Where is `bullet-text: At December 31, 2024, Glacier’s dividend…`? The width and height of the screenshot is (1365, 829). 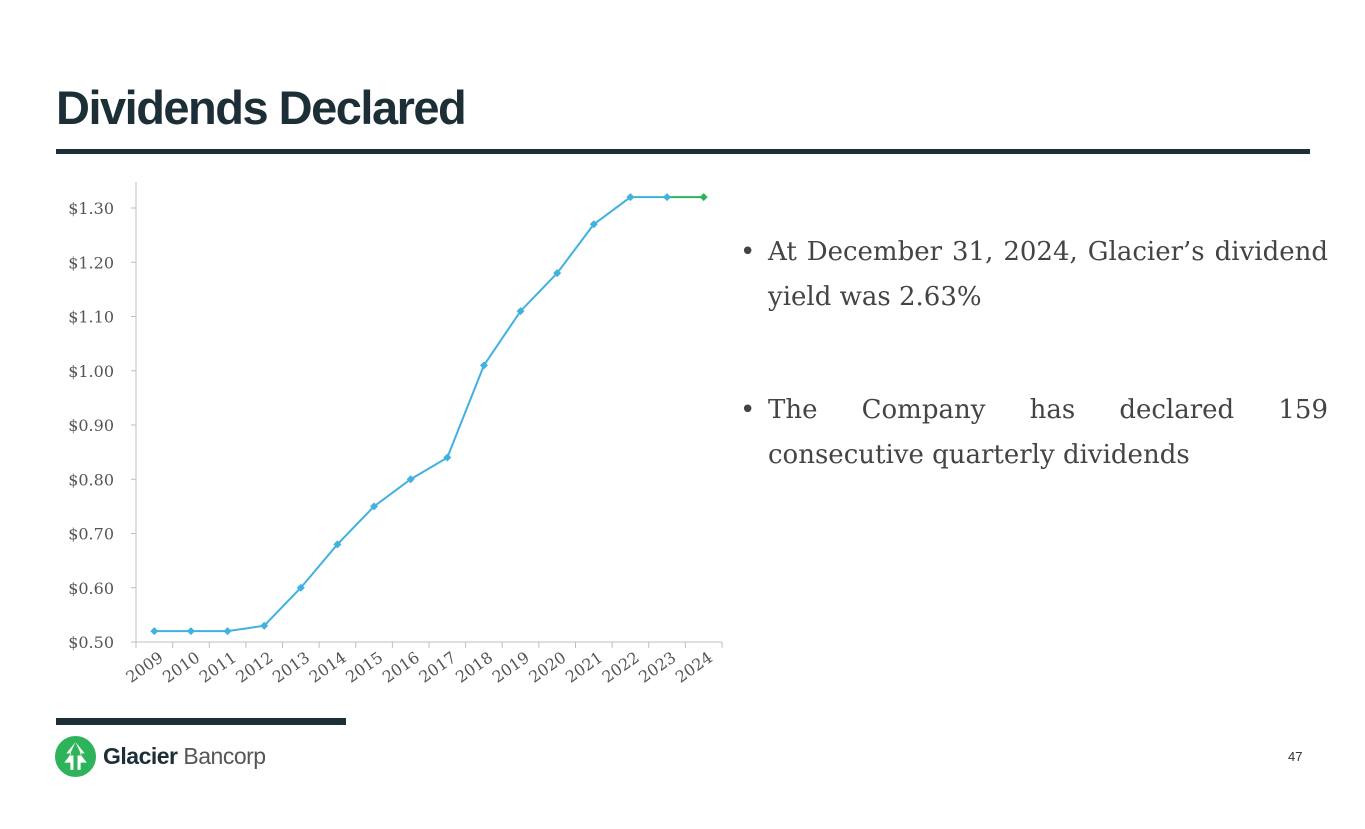
bullet-text: At December 31, 2024, Glacier’s dividend… is located at coordinates (1048, 274).